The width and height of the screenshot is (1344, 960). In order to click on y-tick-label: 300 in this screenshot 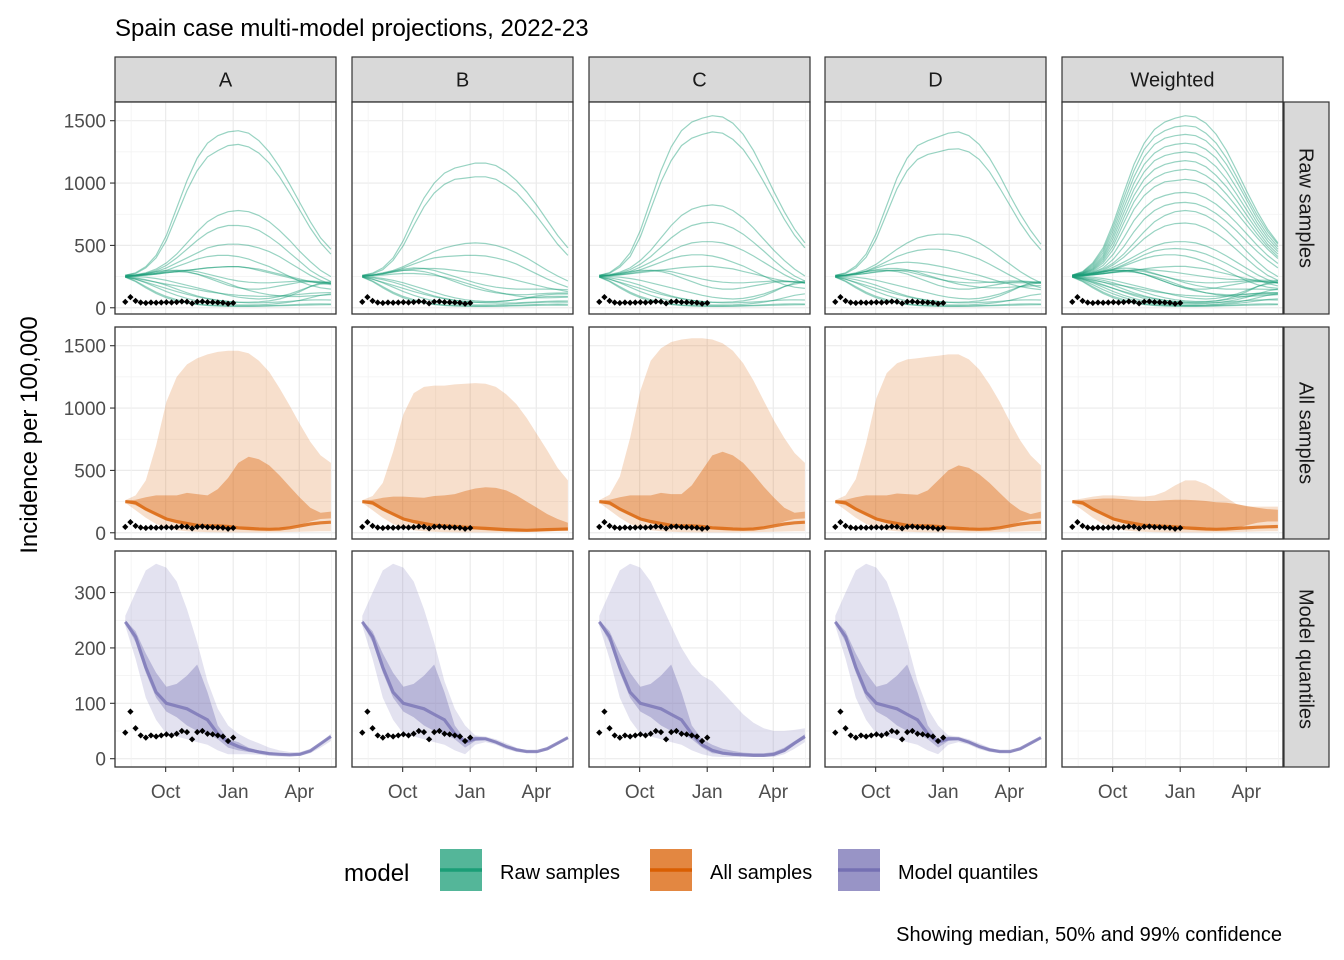, I will do `click(90, 594)`.